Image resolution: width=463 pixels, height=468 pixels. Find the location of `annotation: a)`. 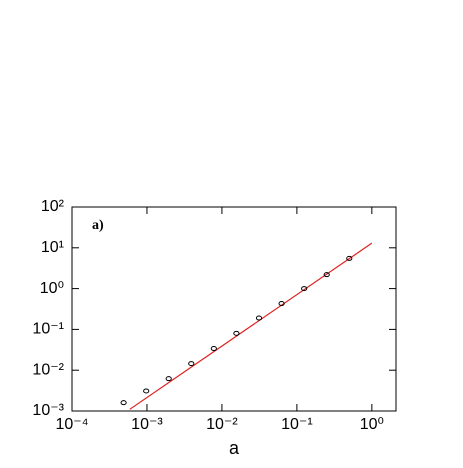

annotation: a) is located at coordinates (98, 225).